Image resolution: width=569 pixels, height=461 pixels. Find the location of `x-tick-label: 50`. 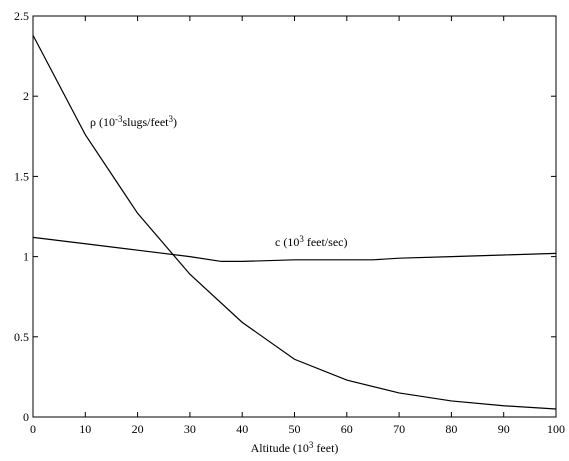

x-tick-label: 50 is located at coordinates (295, 429).